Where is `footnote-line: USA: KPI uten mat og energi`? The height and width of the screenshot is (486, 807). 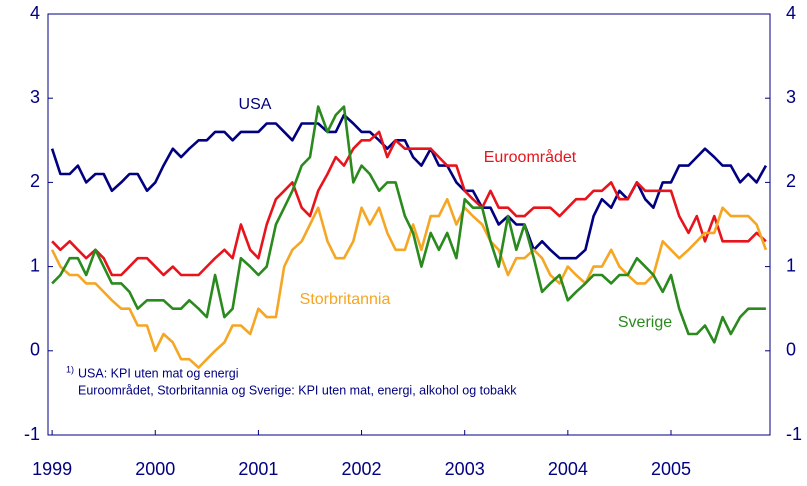 footnote-line: USA: KPI uten mat og energi is located at coordinates (158, 373).